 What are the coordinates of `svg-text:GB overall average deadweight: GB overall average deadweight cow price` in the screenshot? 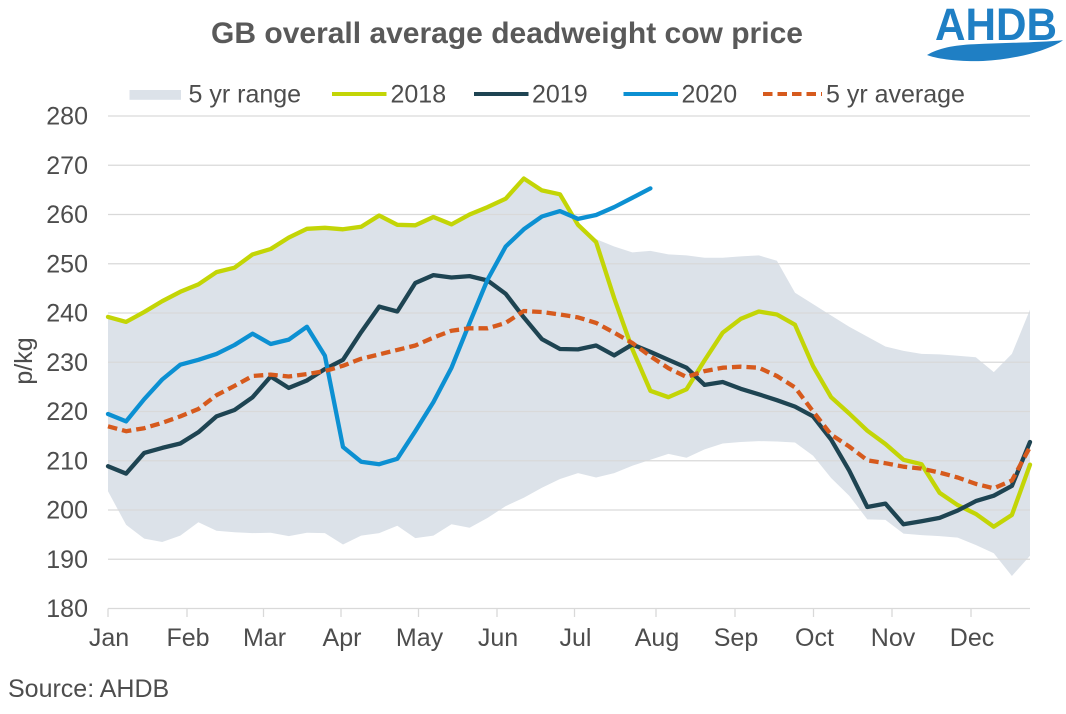 It's located at (507, 33).